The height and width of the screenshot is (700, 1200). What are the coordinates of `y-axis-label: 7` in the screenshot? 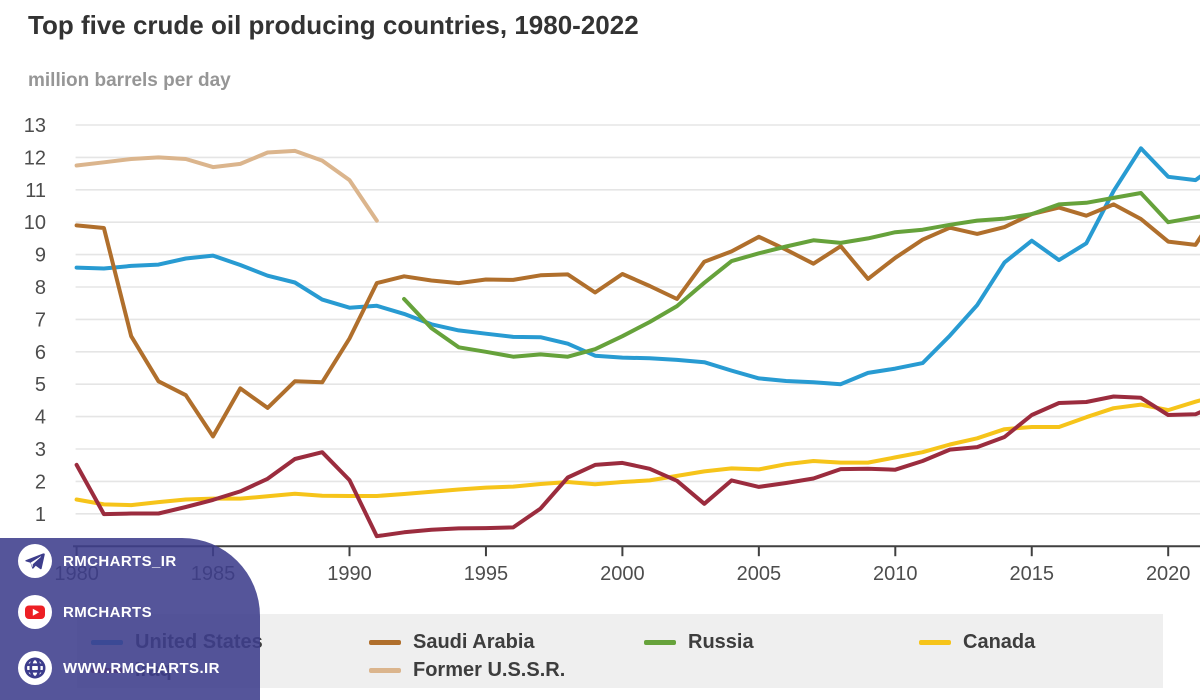 It's located at (40, 320).